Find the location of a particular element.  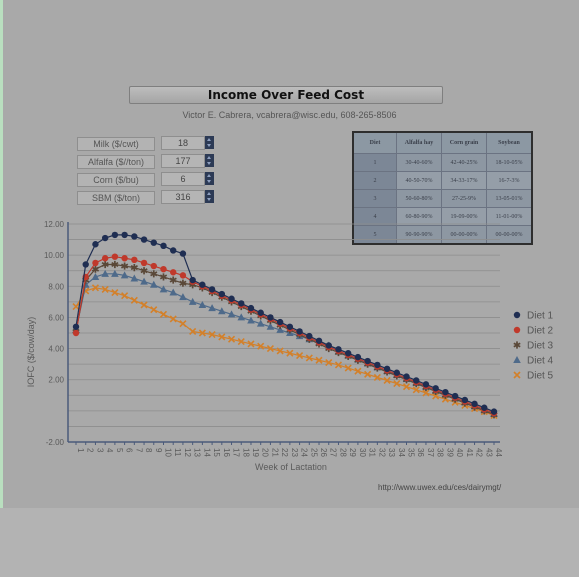

y-axis-title: IOFC ($/cow/day) is located at coordinates (31, 352).